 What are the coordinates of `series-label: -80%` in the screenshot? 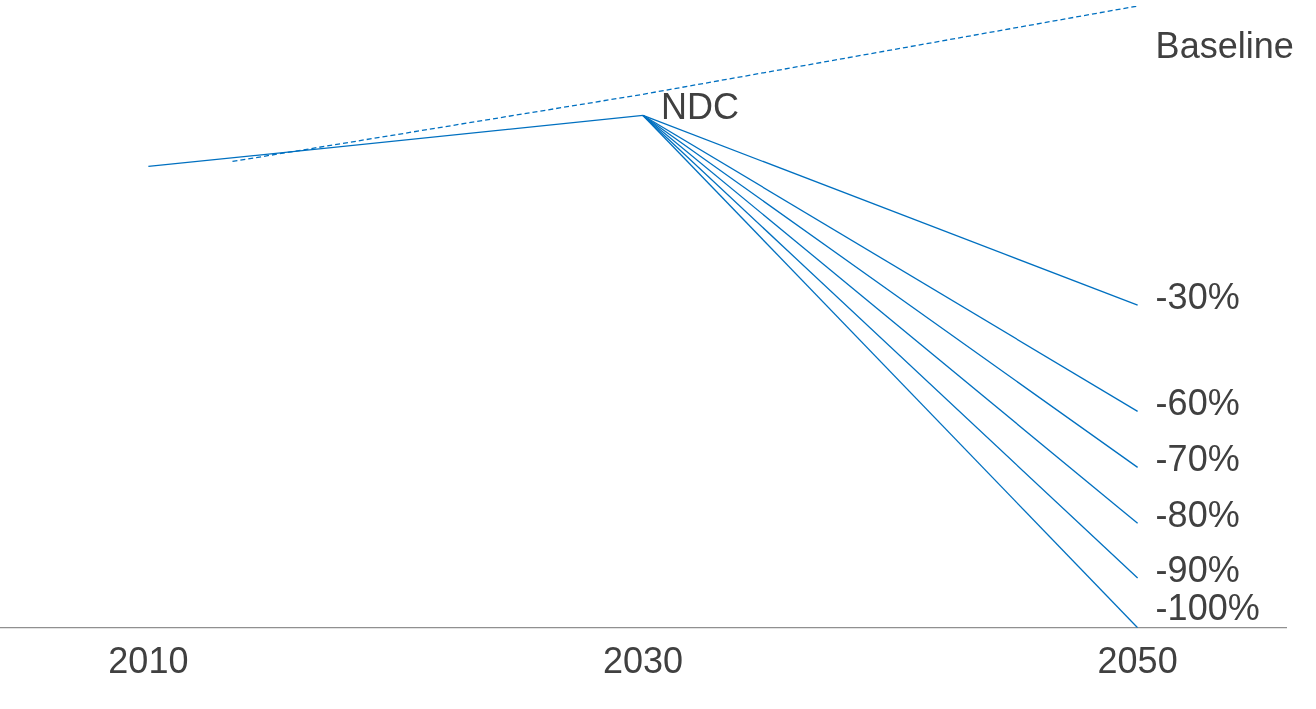 It's located at (1197, 515).